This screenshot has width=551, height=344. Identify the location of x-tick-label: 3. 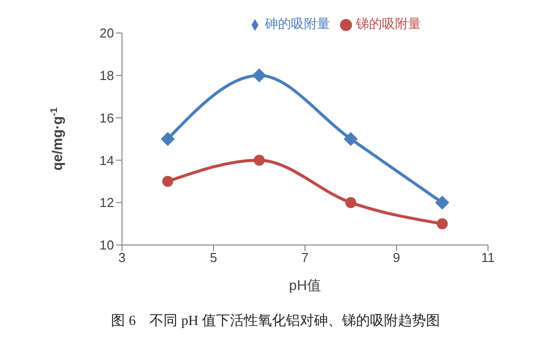
(122, 258).